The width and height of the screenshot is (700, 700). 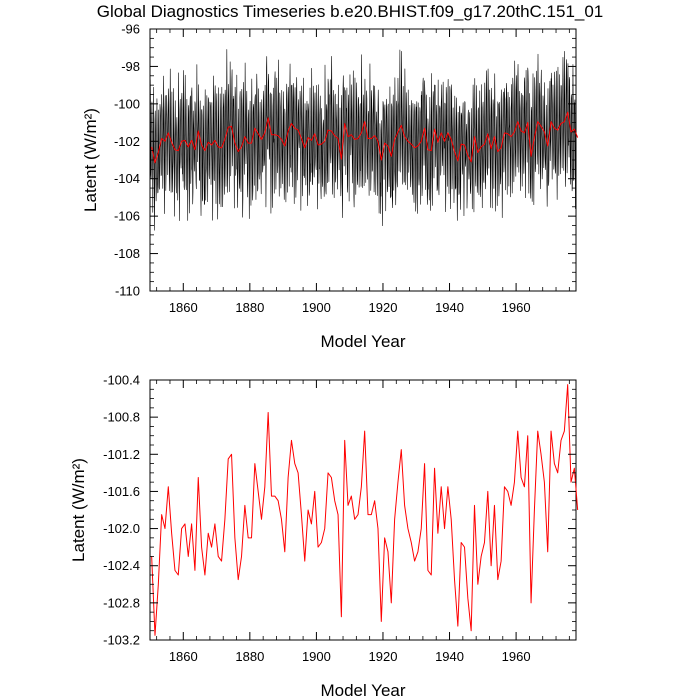 I want to click on bottom-y-tick-label: -102.4, so click(x=121, y=565).